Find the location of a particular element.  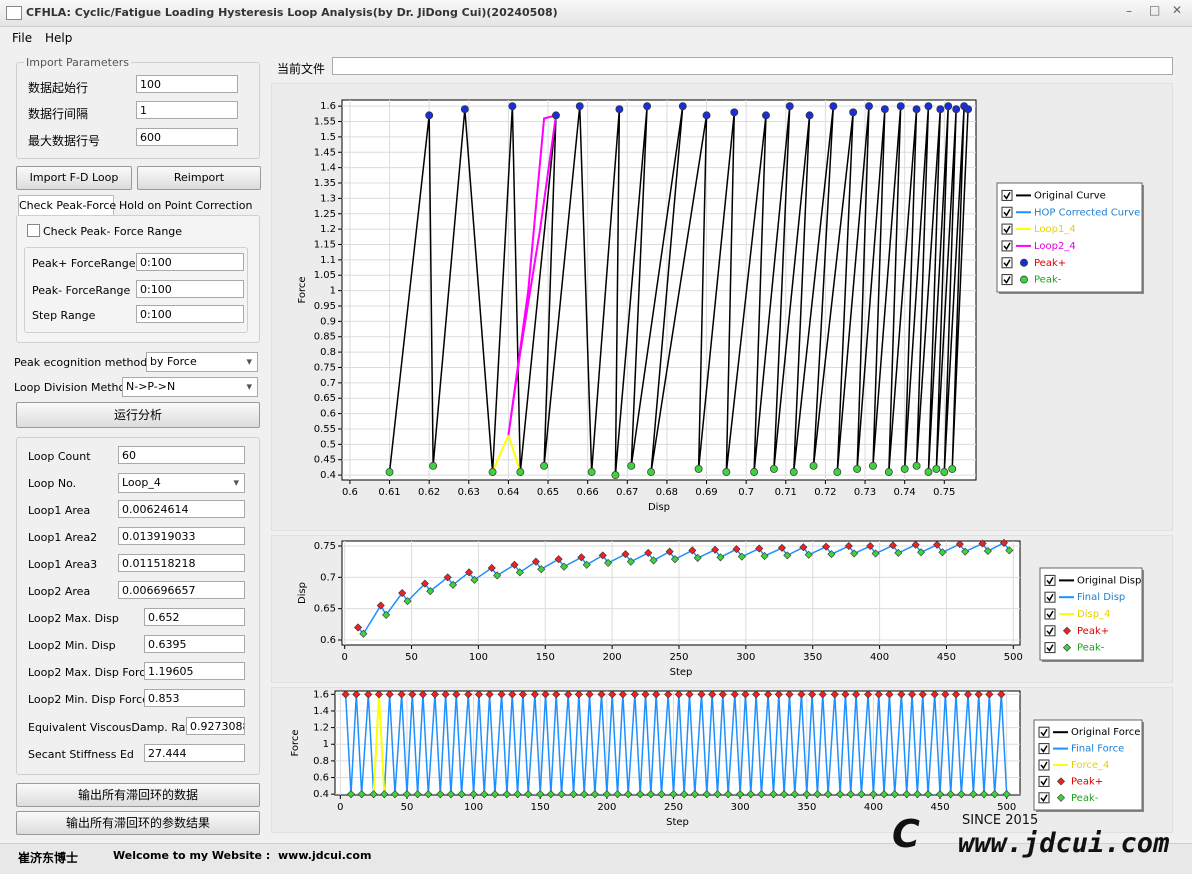

text-box: 100 is located at coordinates (187, 84).